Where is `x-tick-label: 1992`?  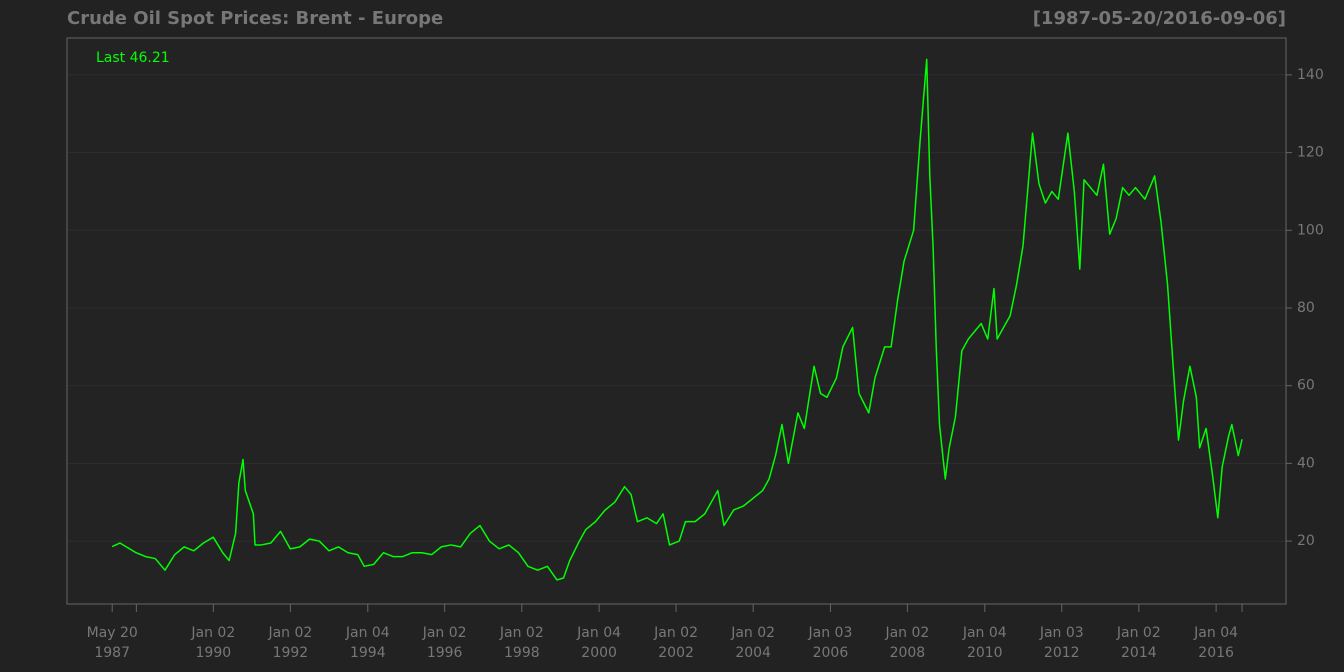 x-tick-label: 1992 is located at coordinates (291, 653).